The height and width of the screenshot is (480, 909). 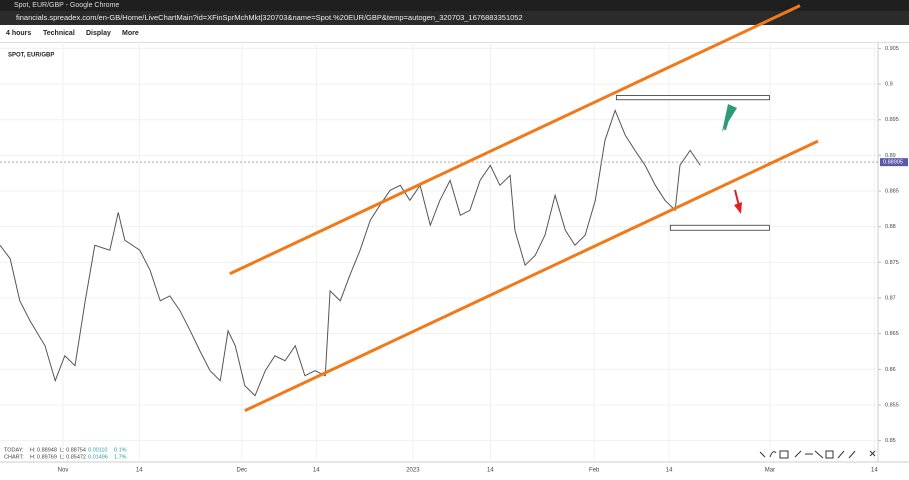 What do you see at coordinates (890, 370) in the screenshot?
I see `y-tick-label: 0.86` at bounding box center [890, 370].